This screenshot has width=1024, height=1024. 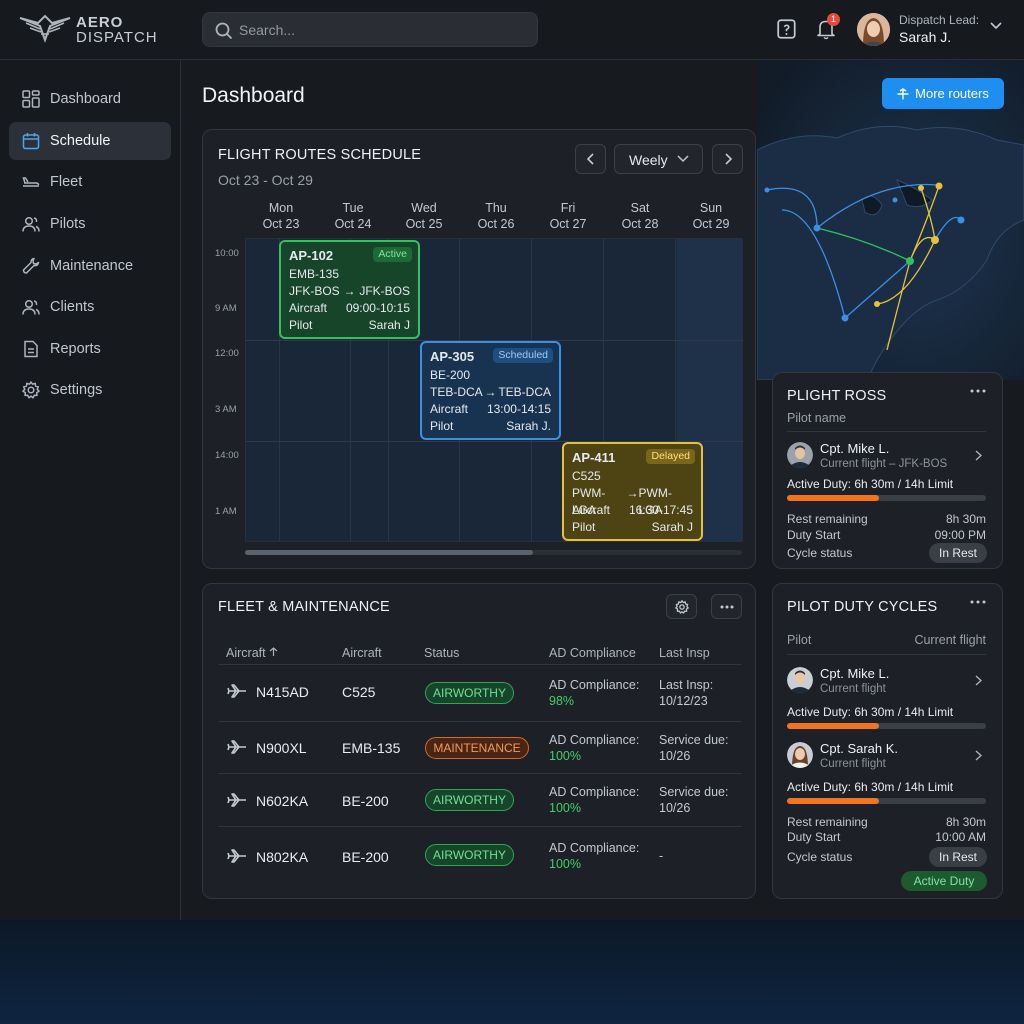 I want to click on route-map, so click(x=890, y=220).